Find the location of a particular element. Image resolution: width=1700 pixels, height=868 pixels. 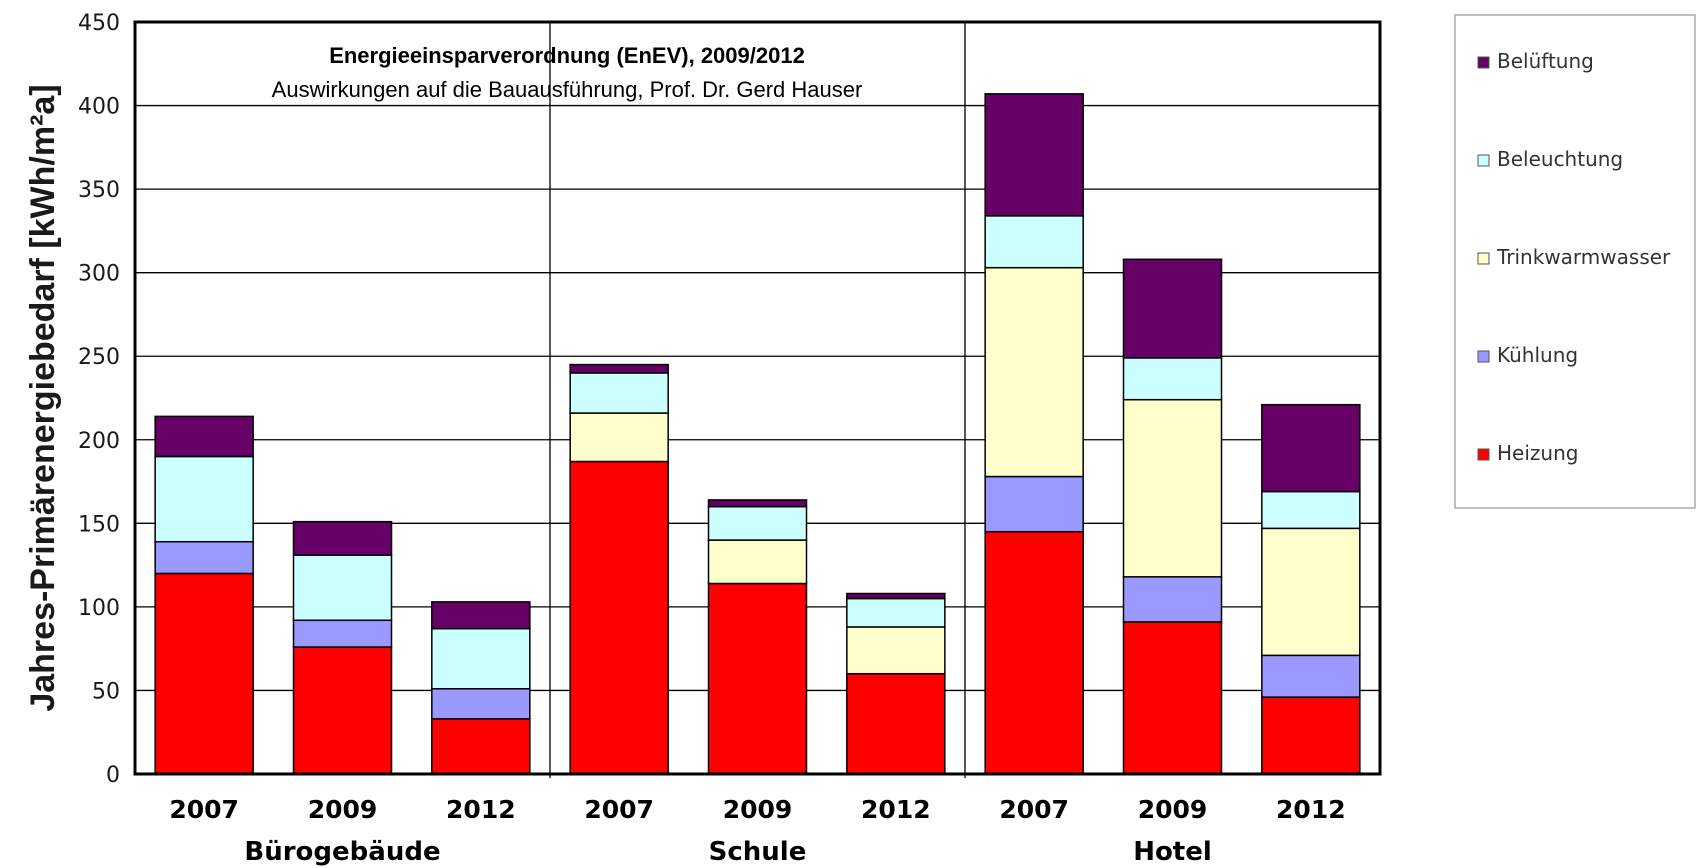

y-tick-label: 150 is located at coordinates (99, 524).